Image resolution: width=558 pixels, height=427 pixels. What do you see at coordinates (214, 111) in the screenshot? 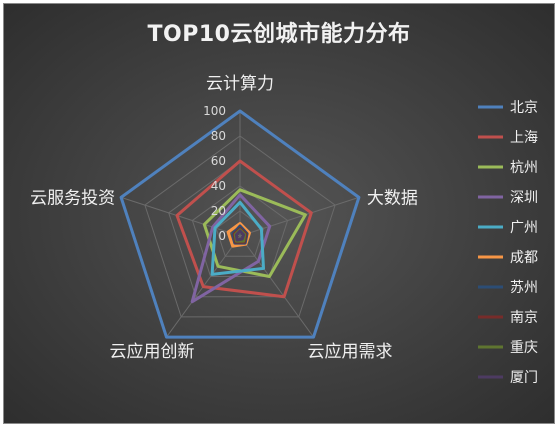
I see `tick-label-100: 100` at bounding box center [214, 111].